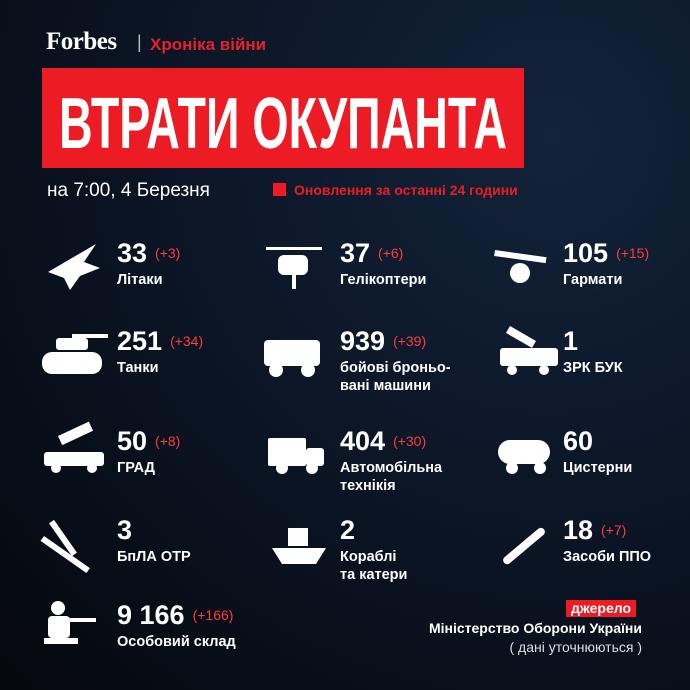 The width and height of the screenshot is (690, 690). I want to click on item-label: Особовий склад, so click(176, 642).